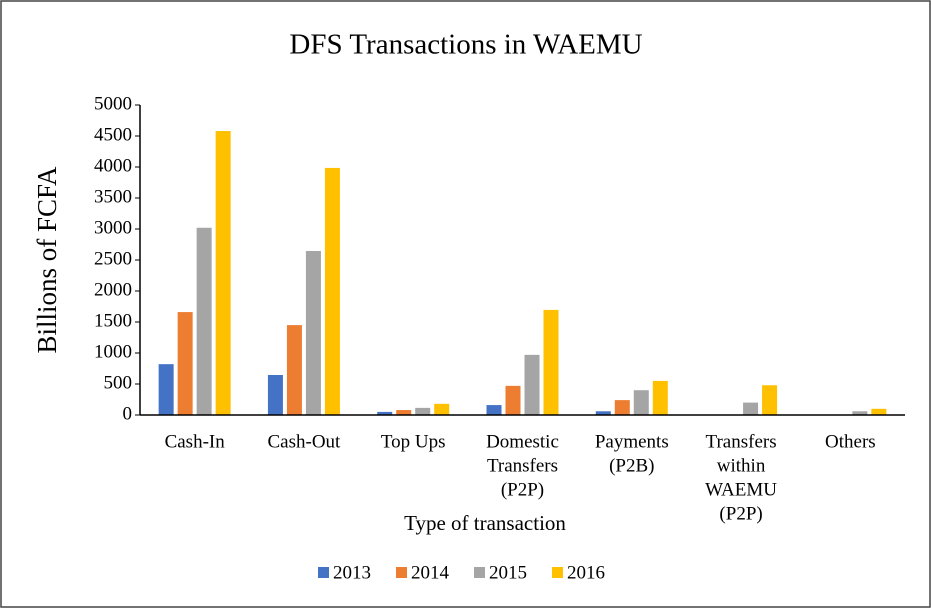 The width and height of the screenshot is (931, 608). Describe the element at coordinates (632, 441) in the screenshot. I see `x-tick-label: Payments` at that location.